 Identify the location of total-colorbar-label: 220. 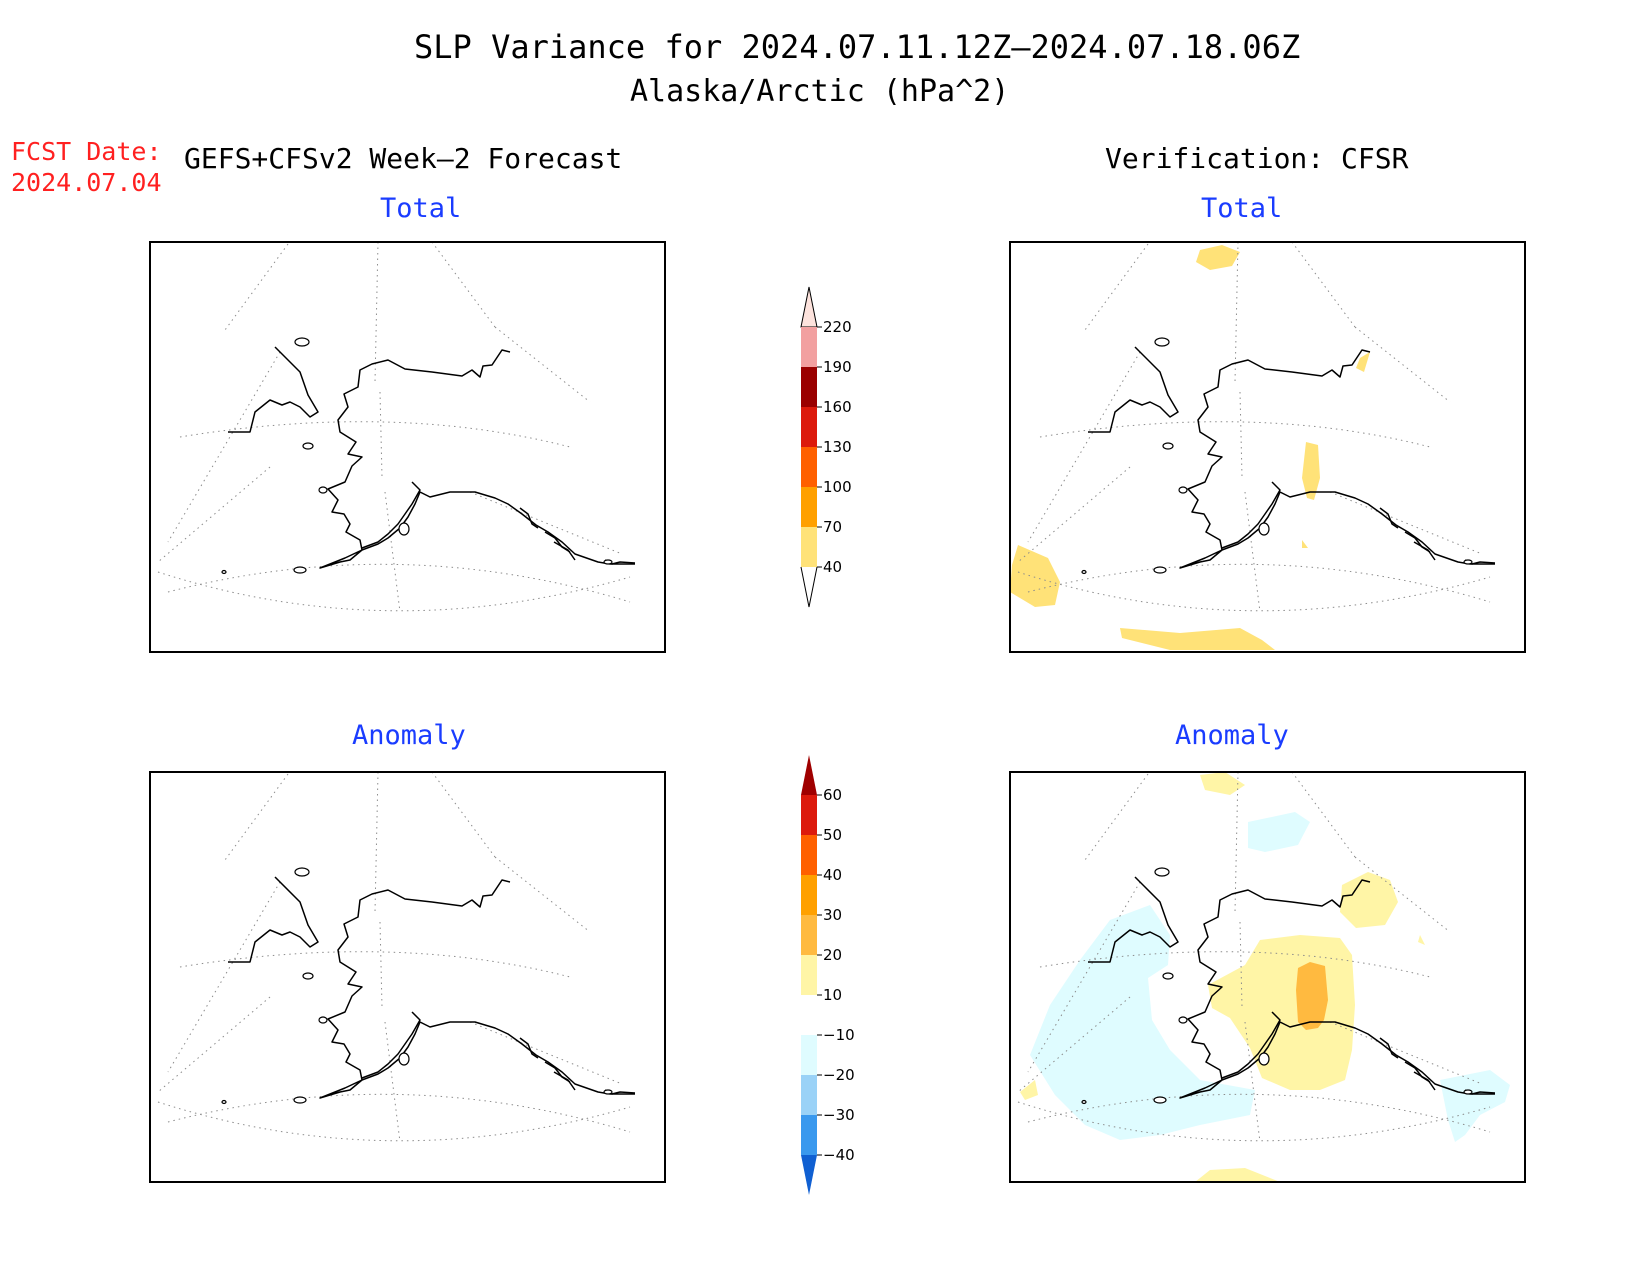
(837, 327).